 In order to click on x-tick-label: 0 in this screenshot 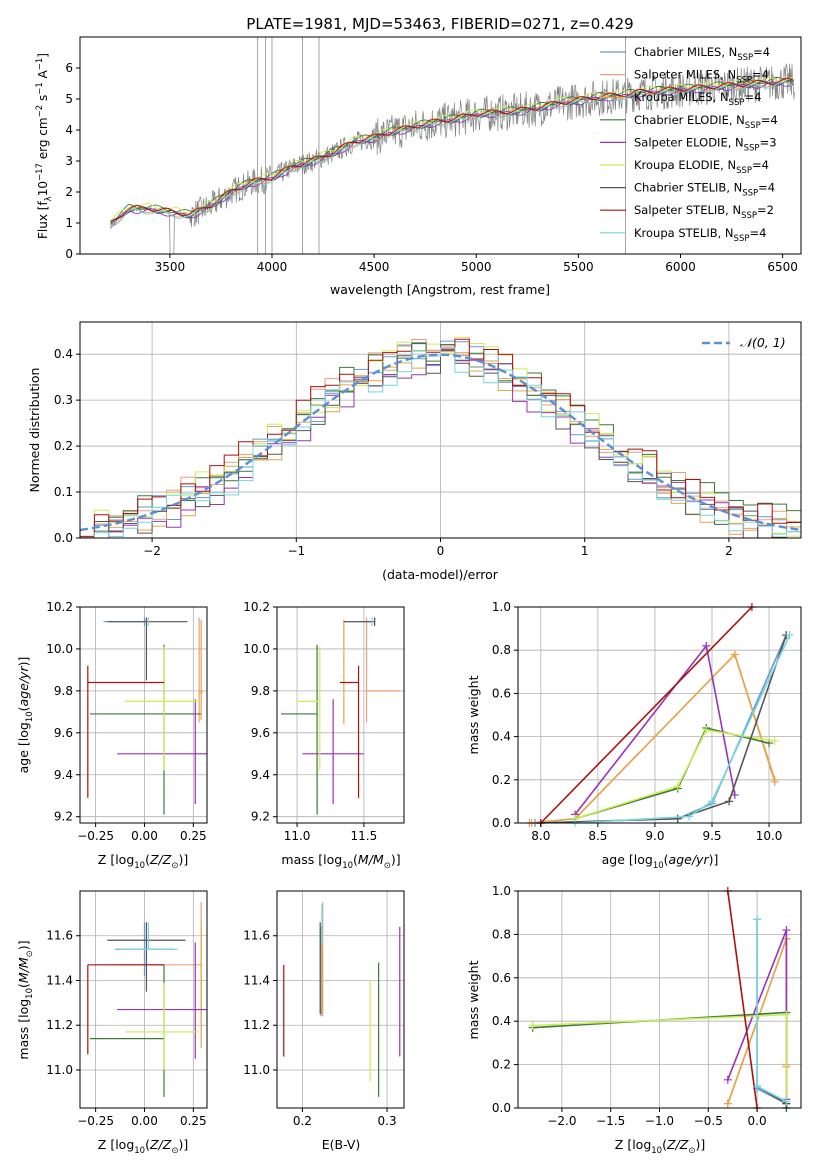, I will do `click(441, 551)`.